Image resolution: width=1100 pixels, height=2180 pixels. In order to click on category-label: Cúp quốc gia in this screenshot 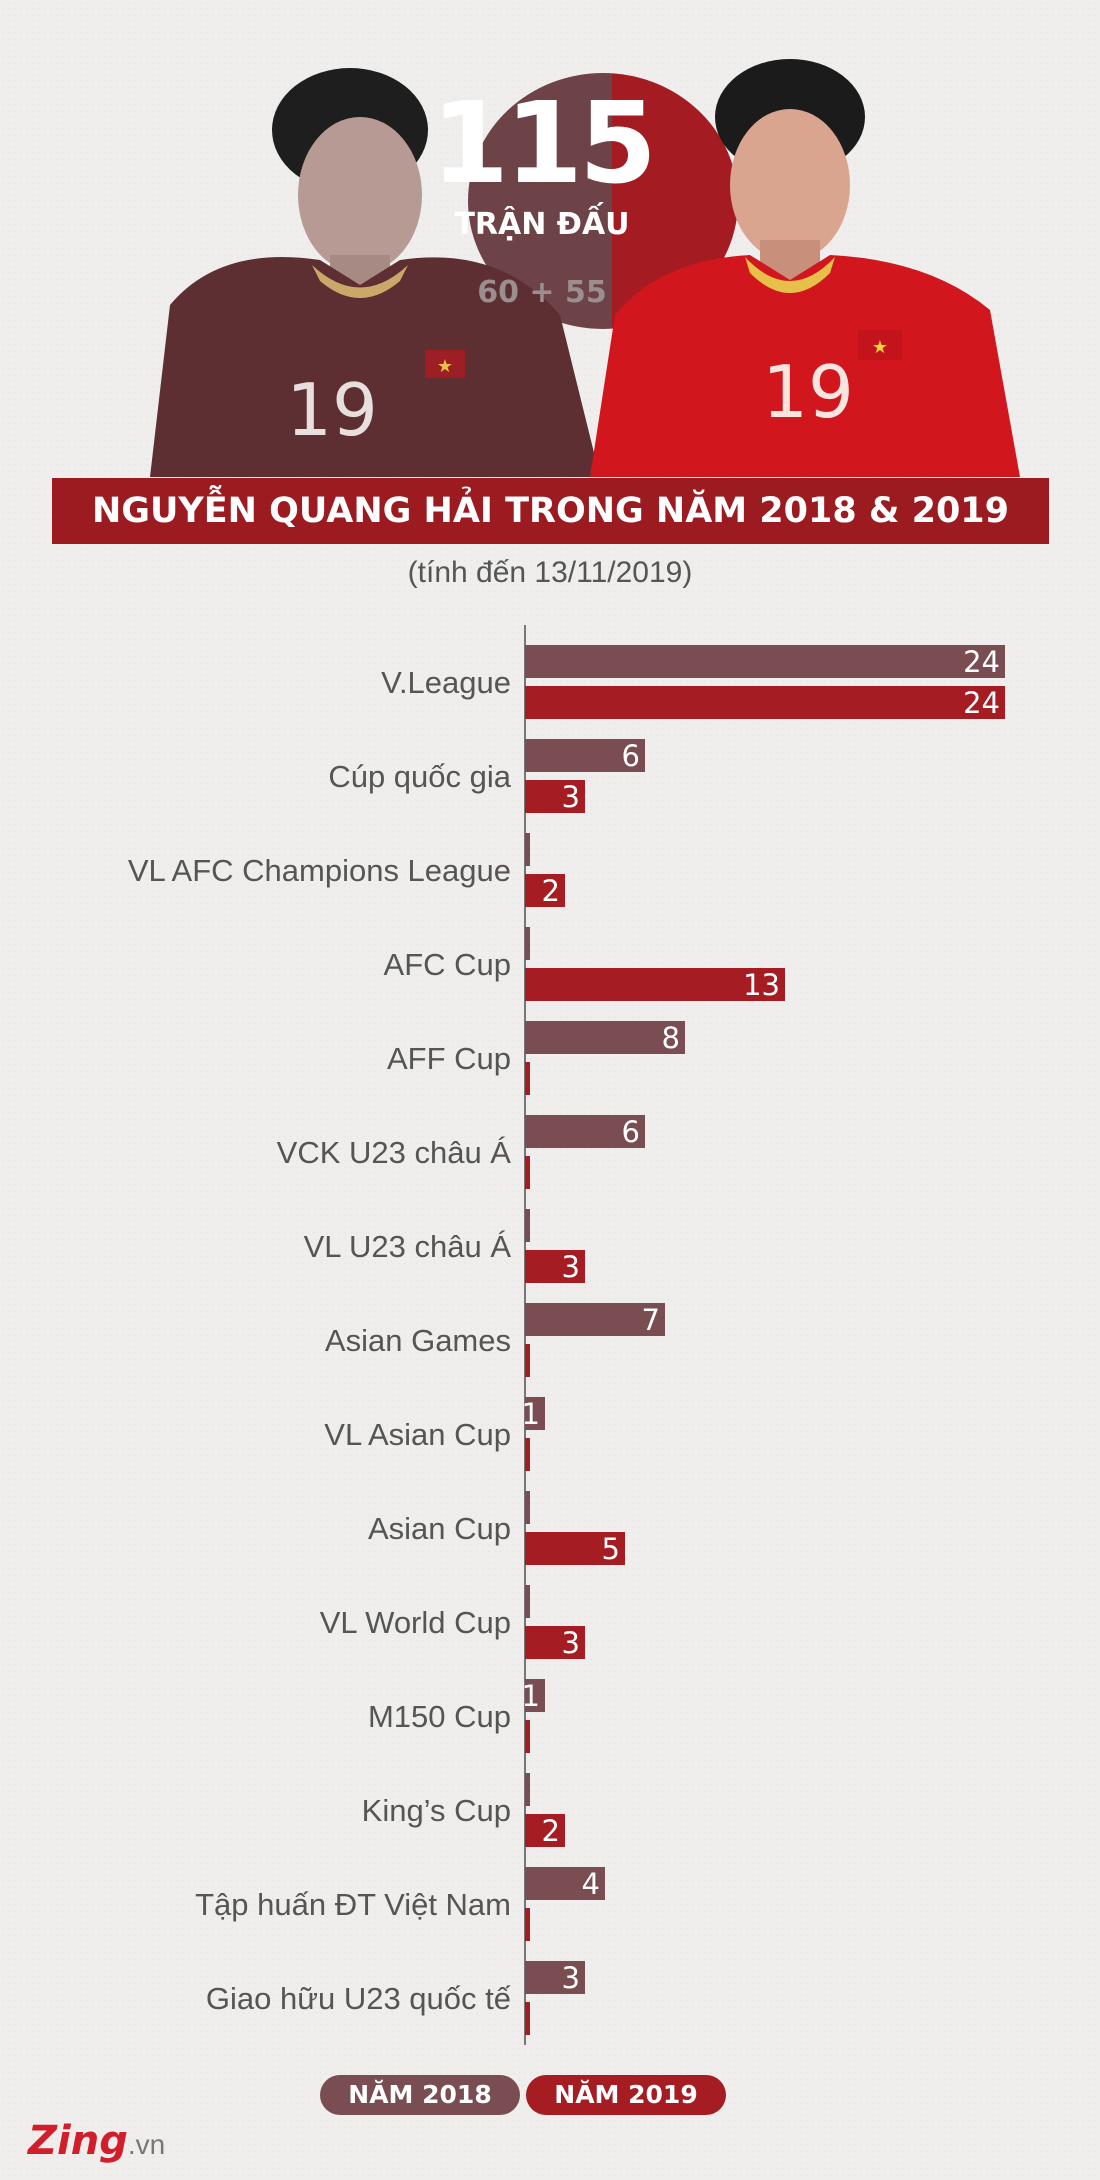, I will do `click(419, 776)`.